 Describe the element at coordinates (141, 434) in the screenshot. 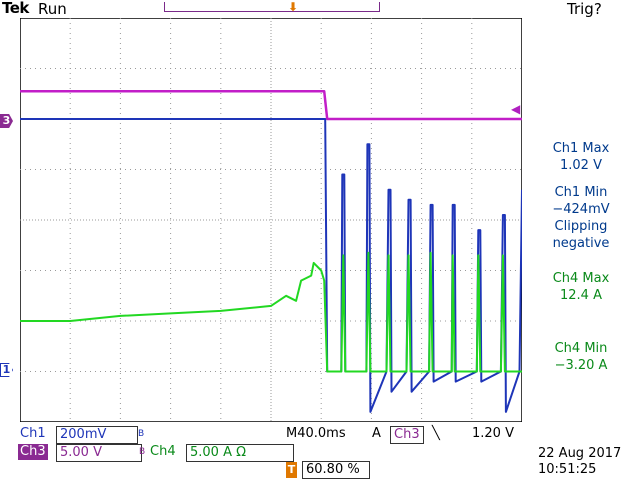

I see `ch1-bw-limit: B` at that location.